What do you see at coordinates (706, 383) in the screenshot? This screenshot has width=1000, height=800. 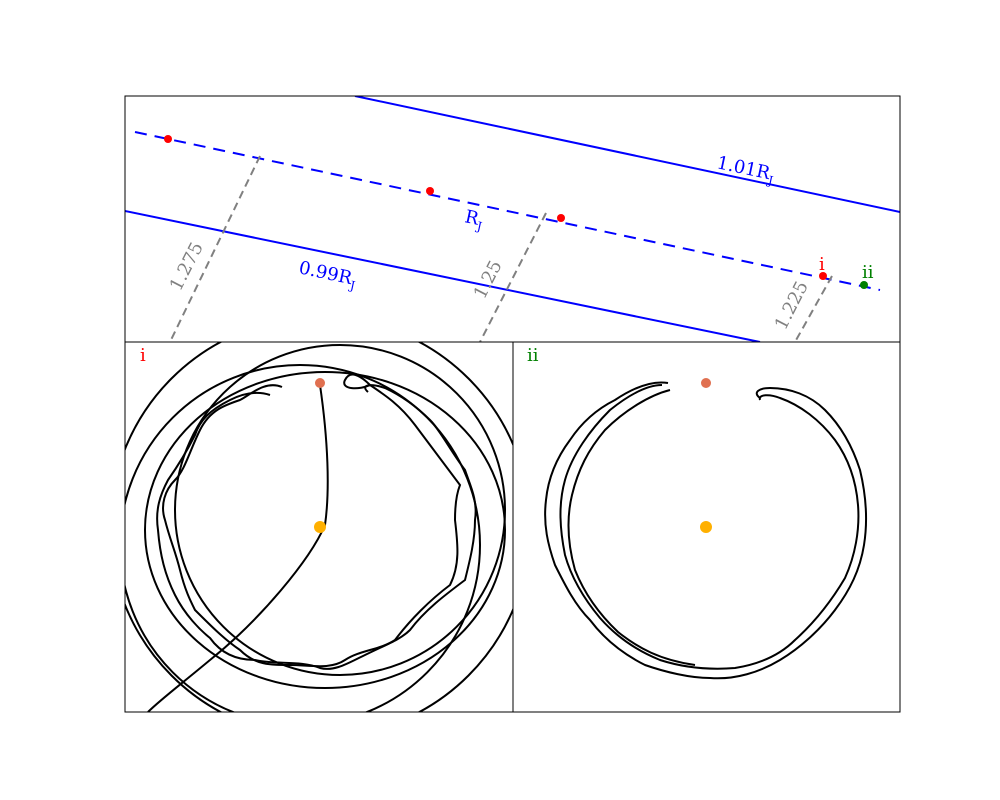 I see `moon-dot-ii` at bounding box center [706, 383].